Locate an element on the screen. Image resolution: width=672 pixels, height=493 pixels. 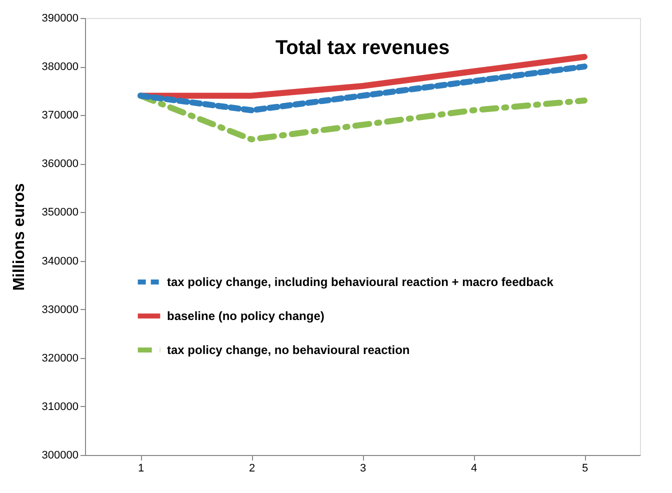
x-tick-label: 1 is located at coordinates (141, 468).